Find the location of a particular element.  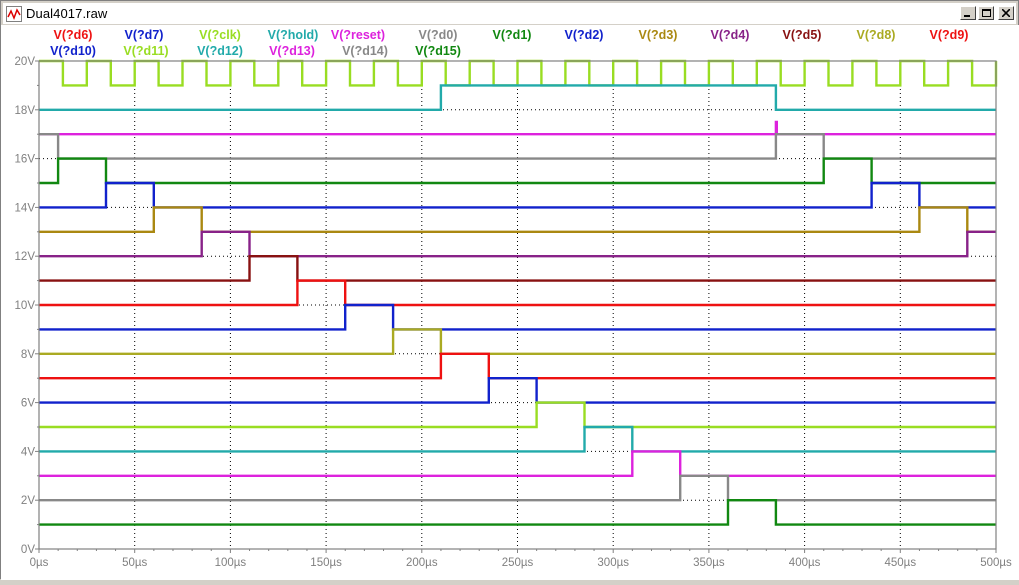

x-tick-label: 150µs is located at coordinates (326, 563).